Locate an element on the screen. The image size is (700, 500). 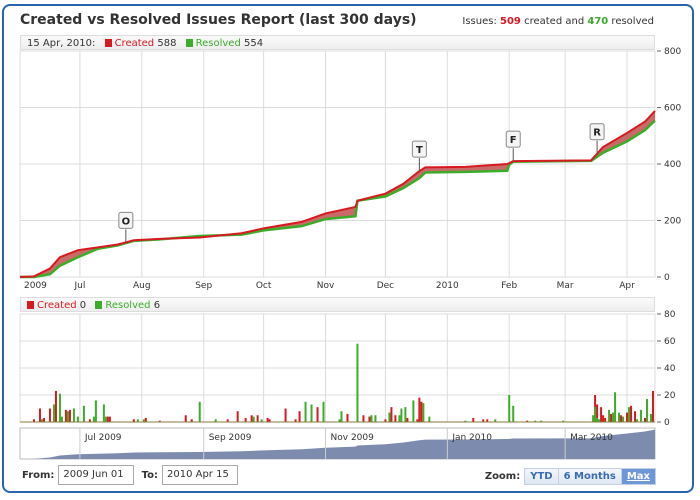
navigator-area is located at coordinates (337, 444).